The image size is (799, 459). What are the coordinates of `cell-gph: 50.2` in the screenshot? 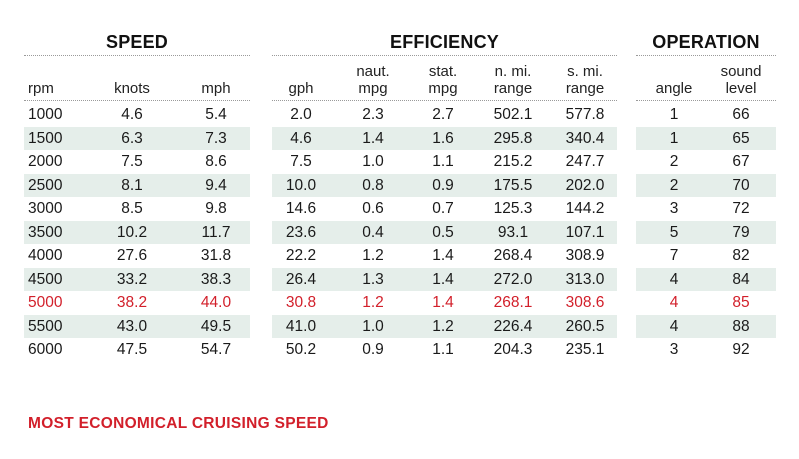 It's located at (301, 349).